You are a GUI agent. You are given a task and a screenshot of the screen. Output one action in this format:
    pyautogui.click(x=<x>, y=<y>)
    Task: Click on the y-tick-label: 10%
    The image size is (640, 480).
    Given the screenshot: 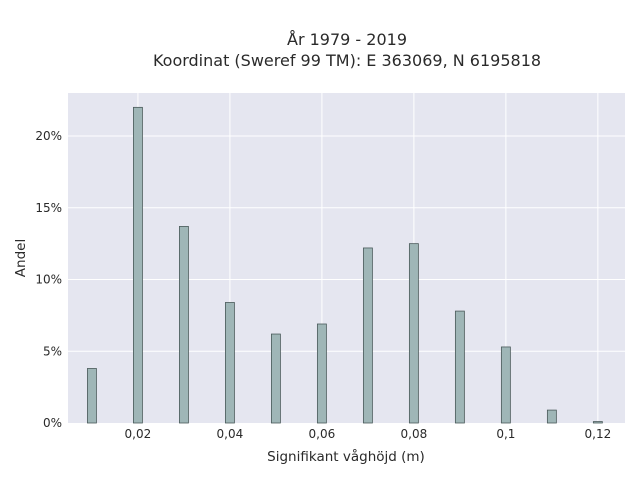 What is the action you would take?
    pyautogui.click(x=48, y=280)
    